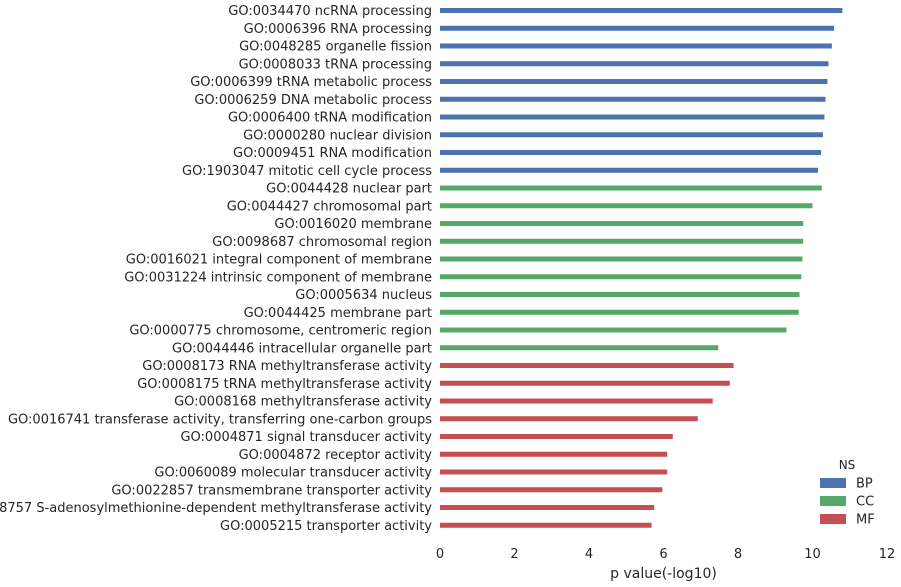  What do you see at coordinates (847, 493) in the screenshot?
I see `legend: NS BP CC MF` at bounding box center [847, 493].